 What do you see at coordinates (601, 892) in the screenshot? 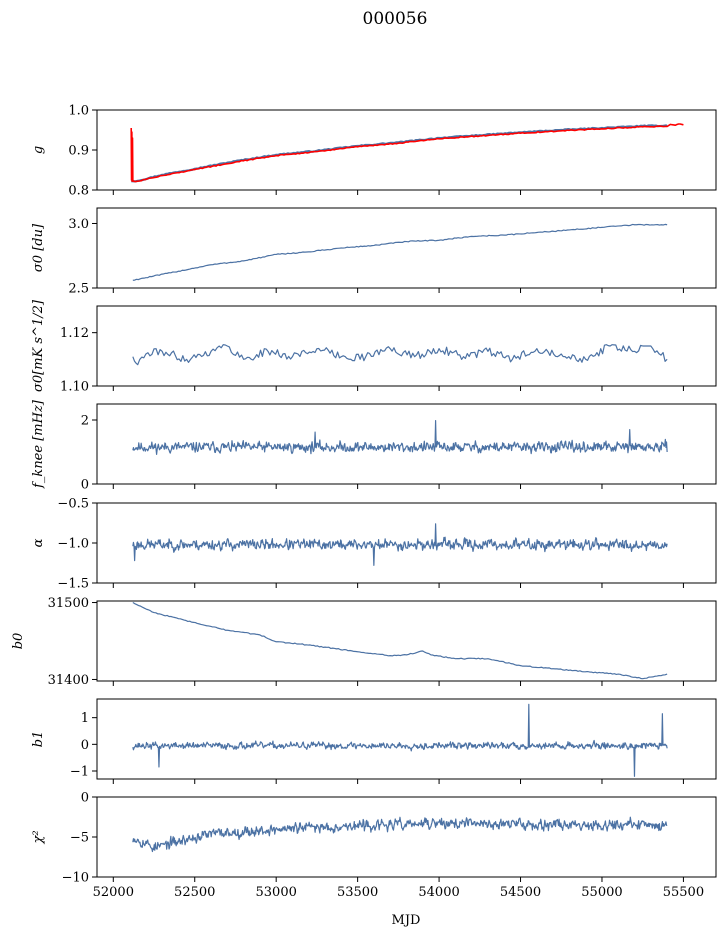
I see `x-tick-label: 55000` at bounding box center [601, 892].